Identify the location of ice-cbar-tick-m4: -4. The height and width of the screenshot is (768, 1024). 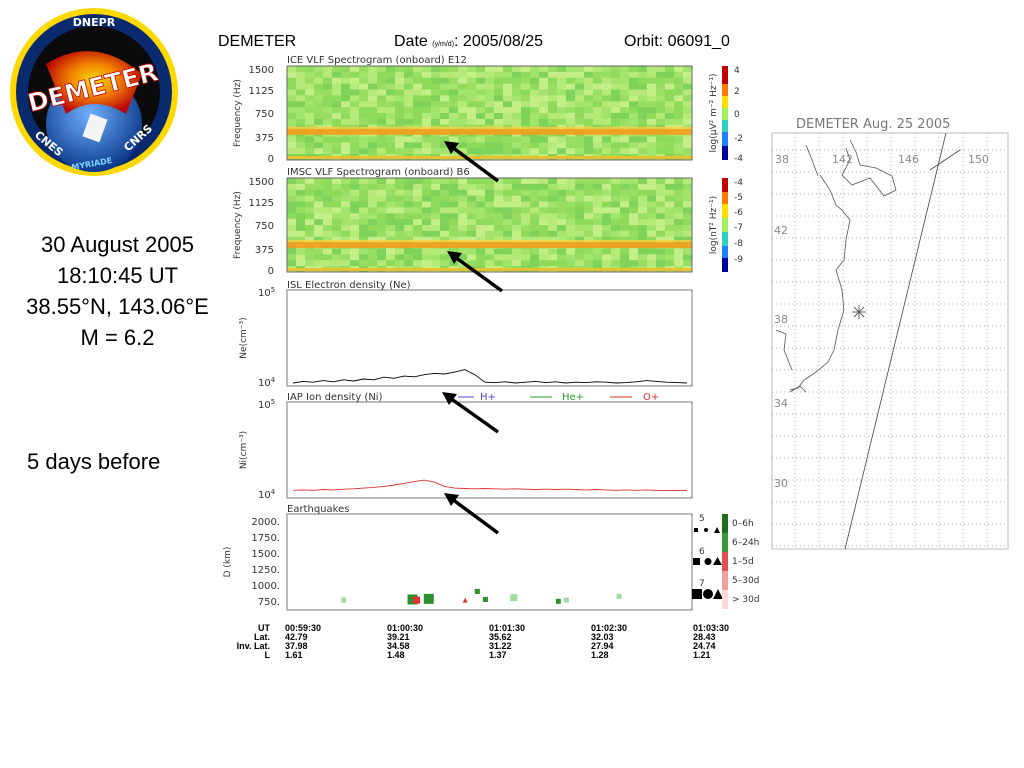
(738, 159).